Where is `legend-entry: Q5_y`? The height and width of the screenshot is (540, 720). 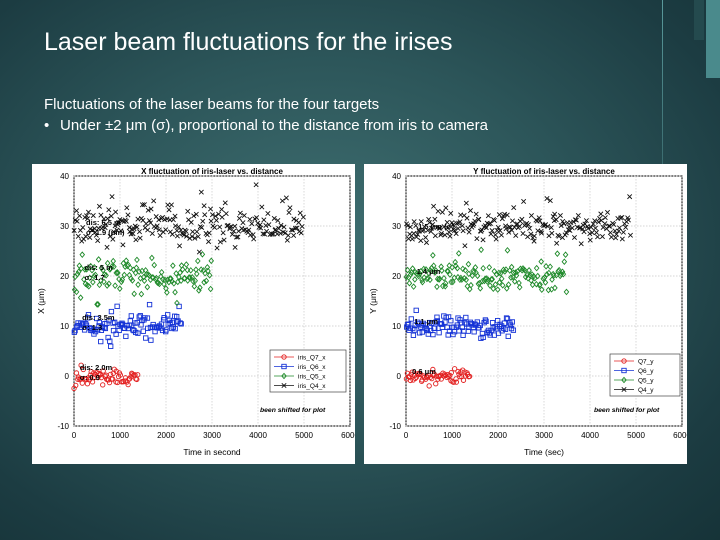 legend-entry: Q5_y is located at coordinates (646, 381).